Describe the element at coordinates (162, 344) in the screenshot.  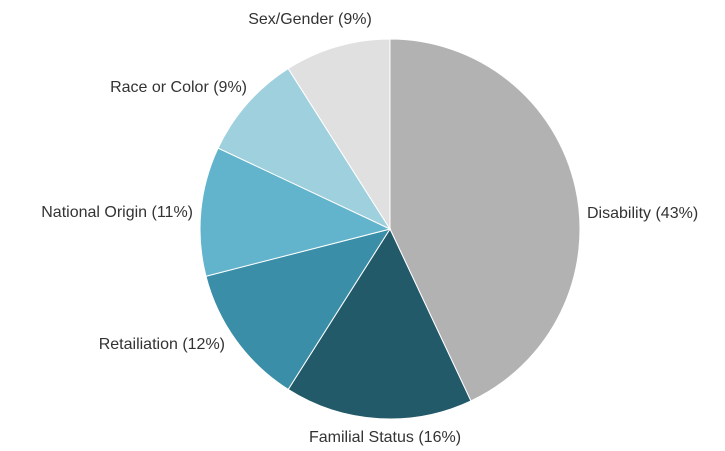
I see `slice-label: Retailiation (12%)` at that location.